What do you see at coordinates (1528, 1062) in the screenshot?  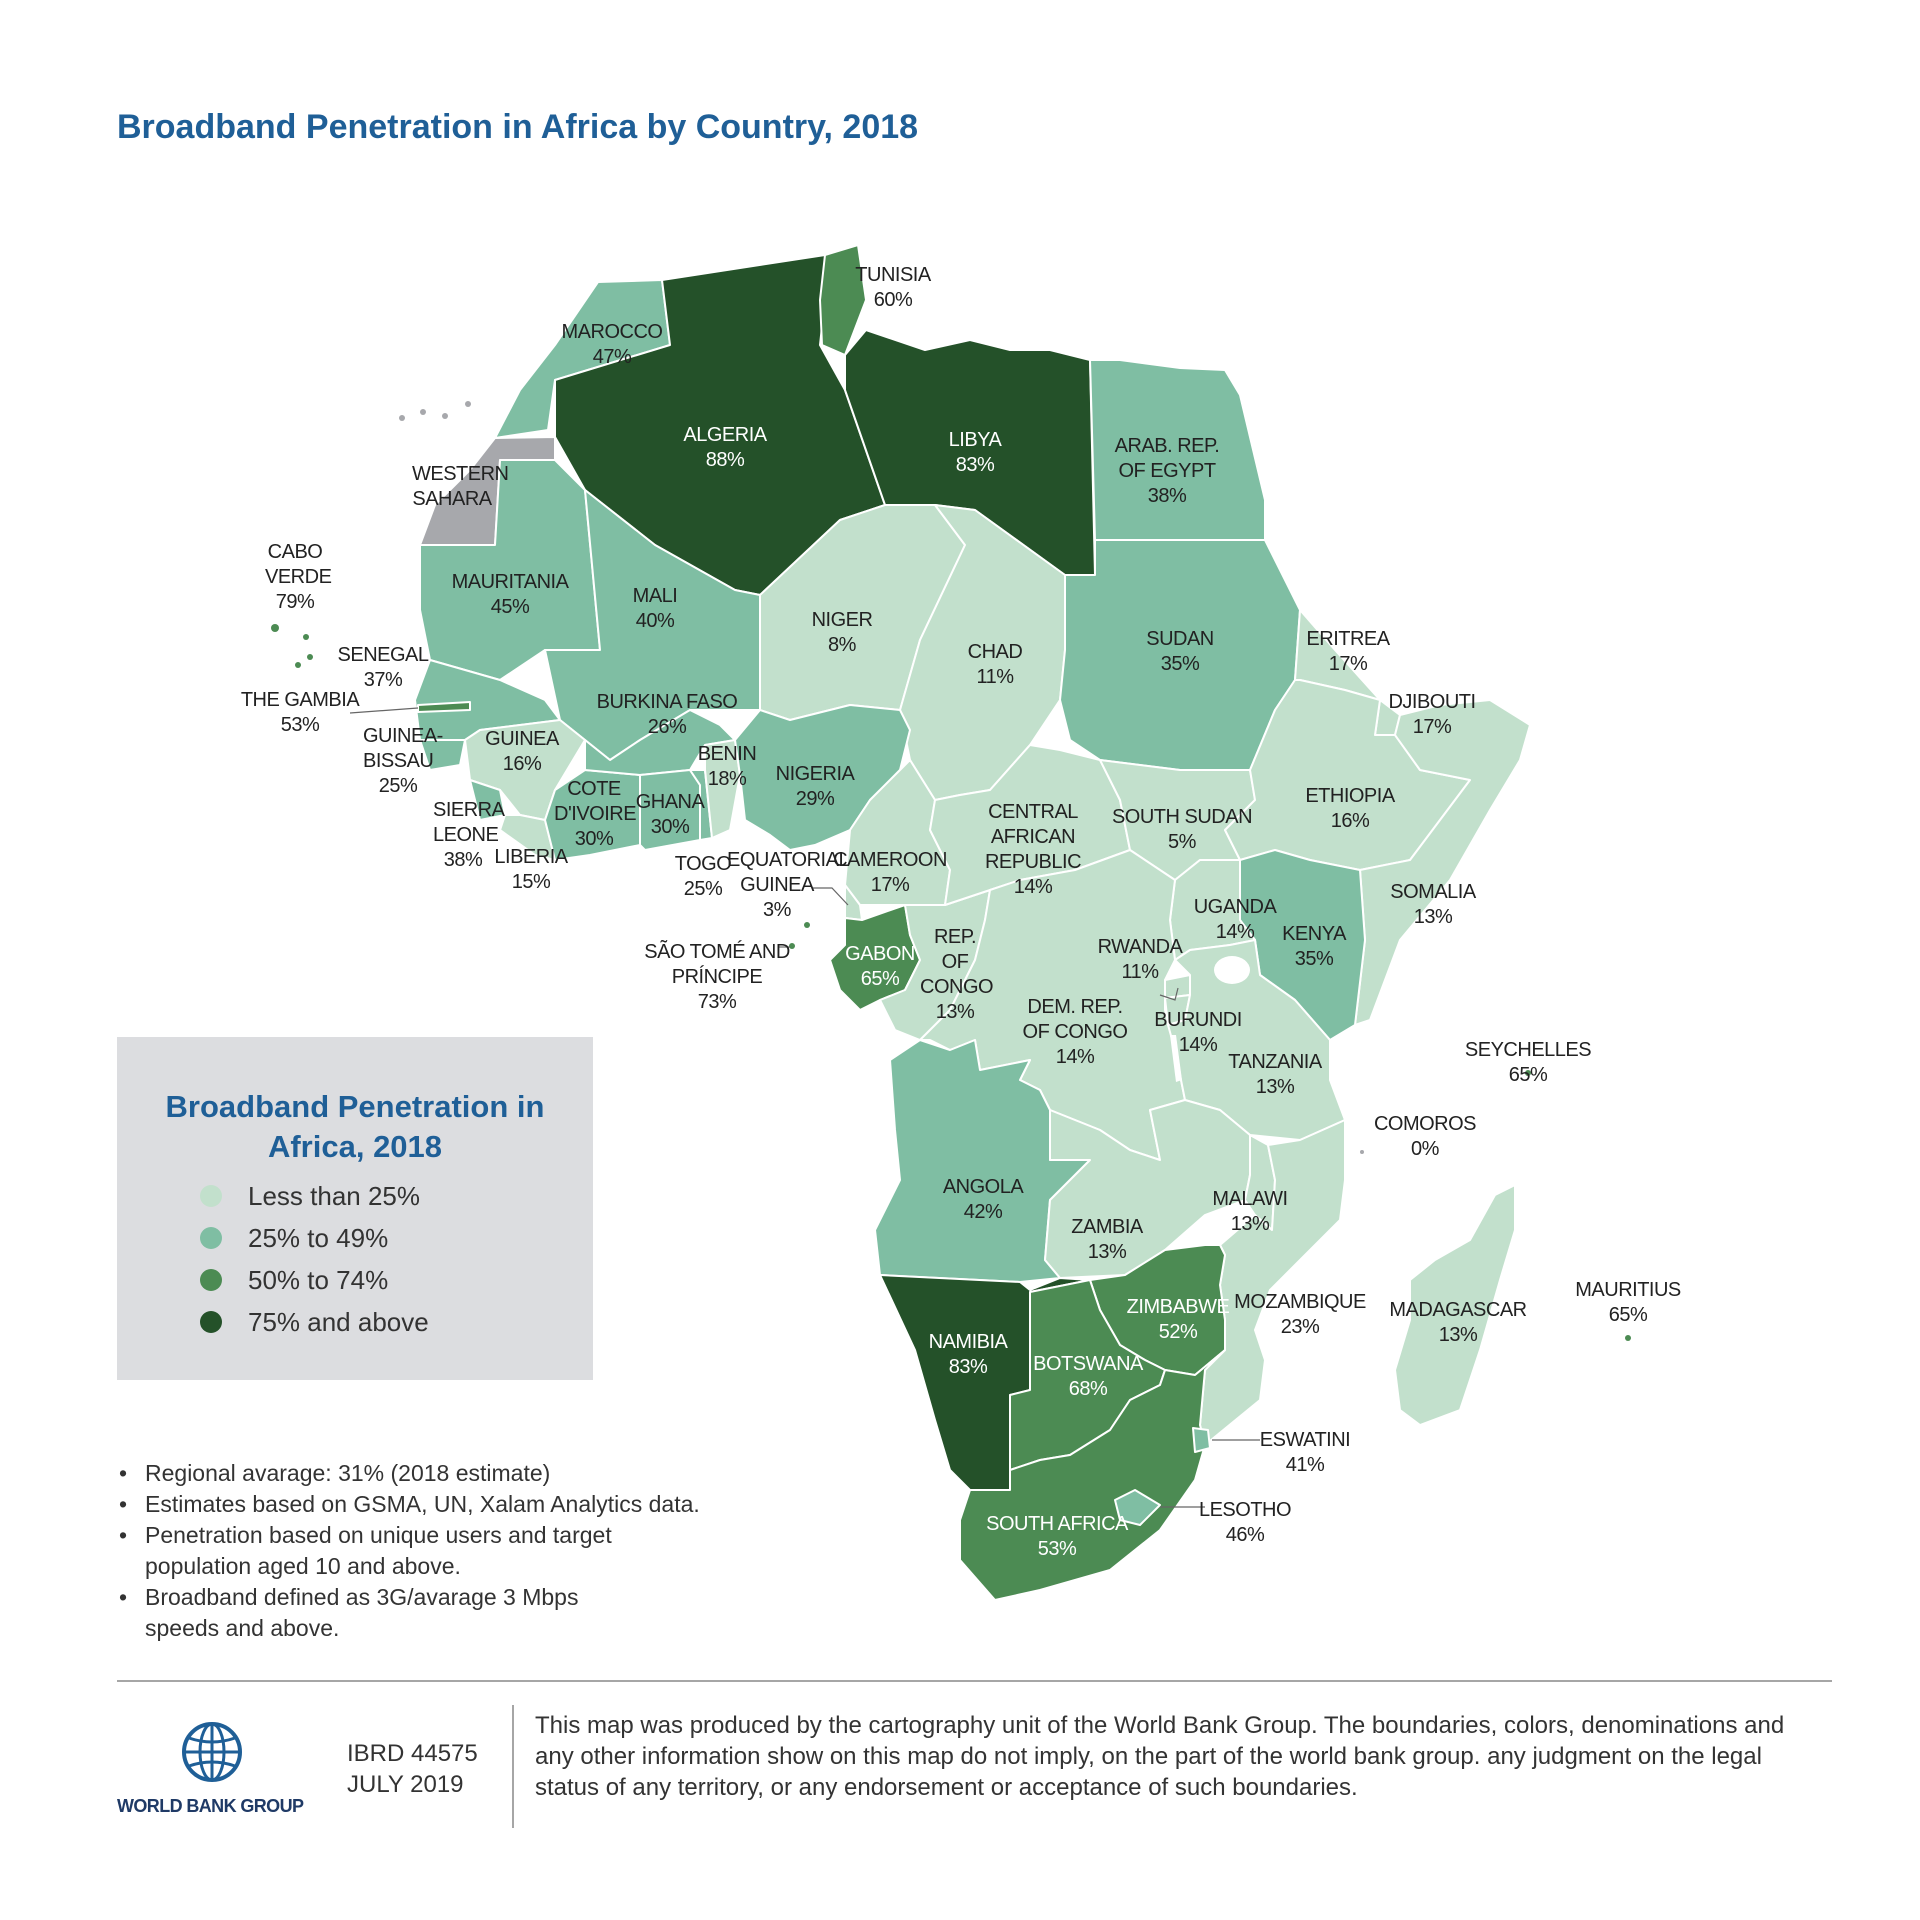 I see `label-seychelles: SEYCHELLES 65%` at bounding box center [1528, 1062].